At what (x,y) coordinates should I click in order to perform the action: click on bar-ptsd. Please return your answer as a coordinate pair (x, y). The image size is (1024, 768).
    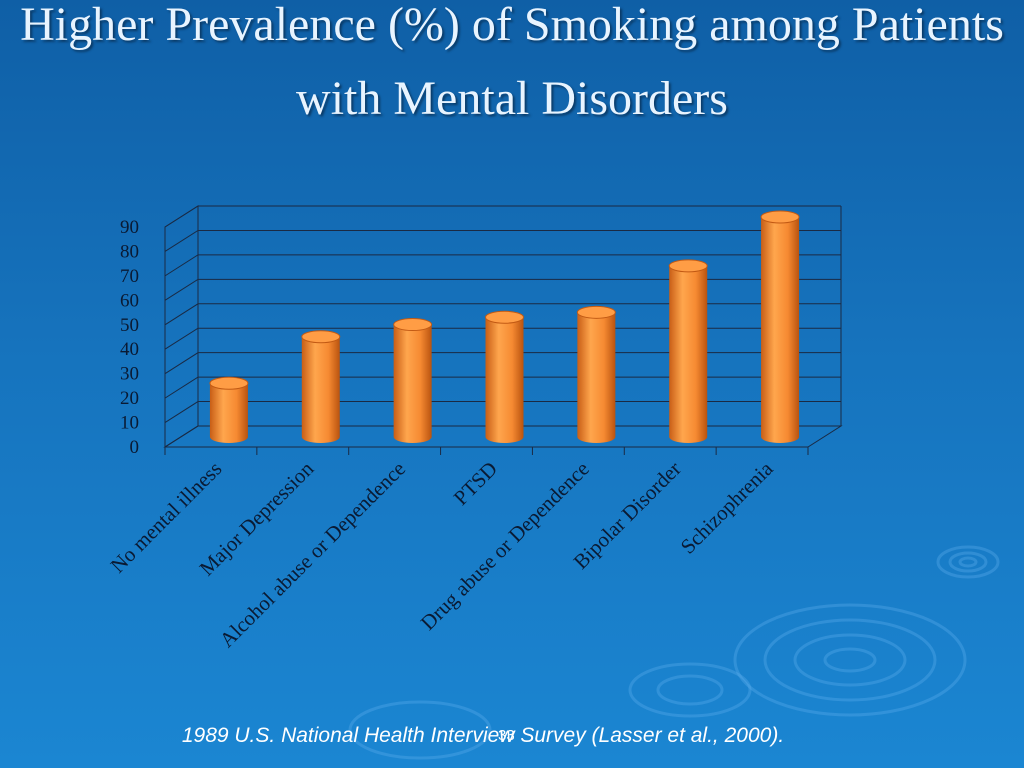
    Looking at the image, I should click on (504, 376).